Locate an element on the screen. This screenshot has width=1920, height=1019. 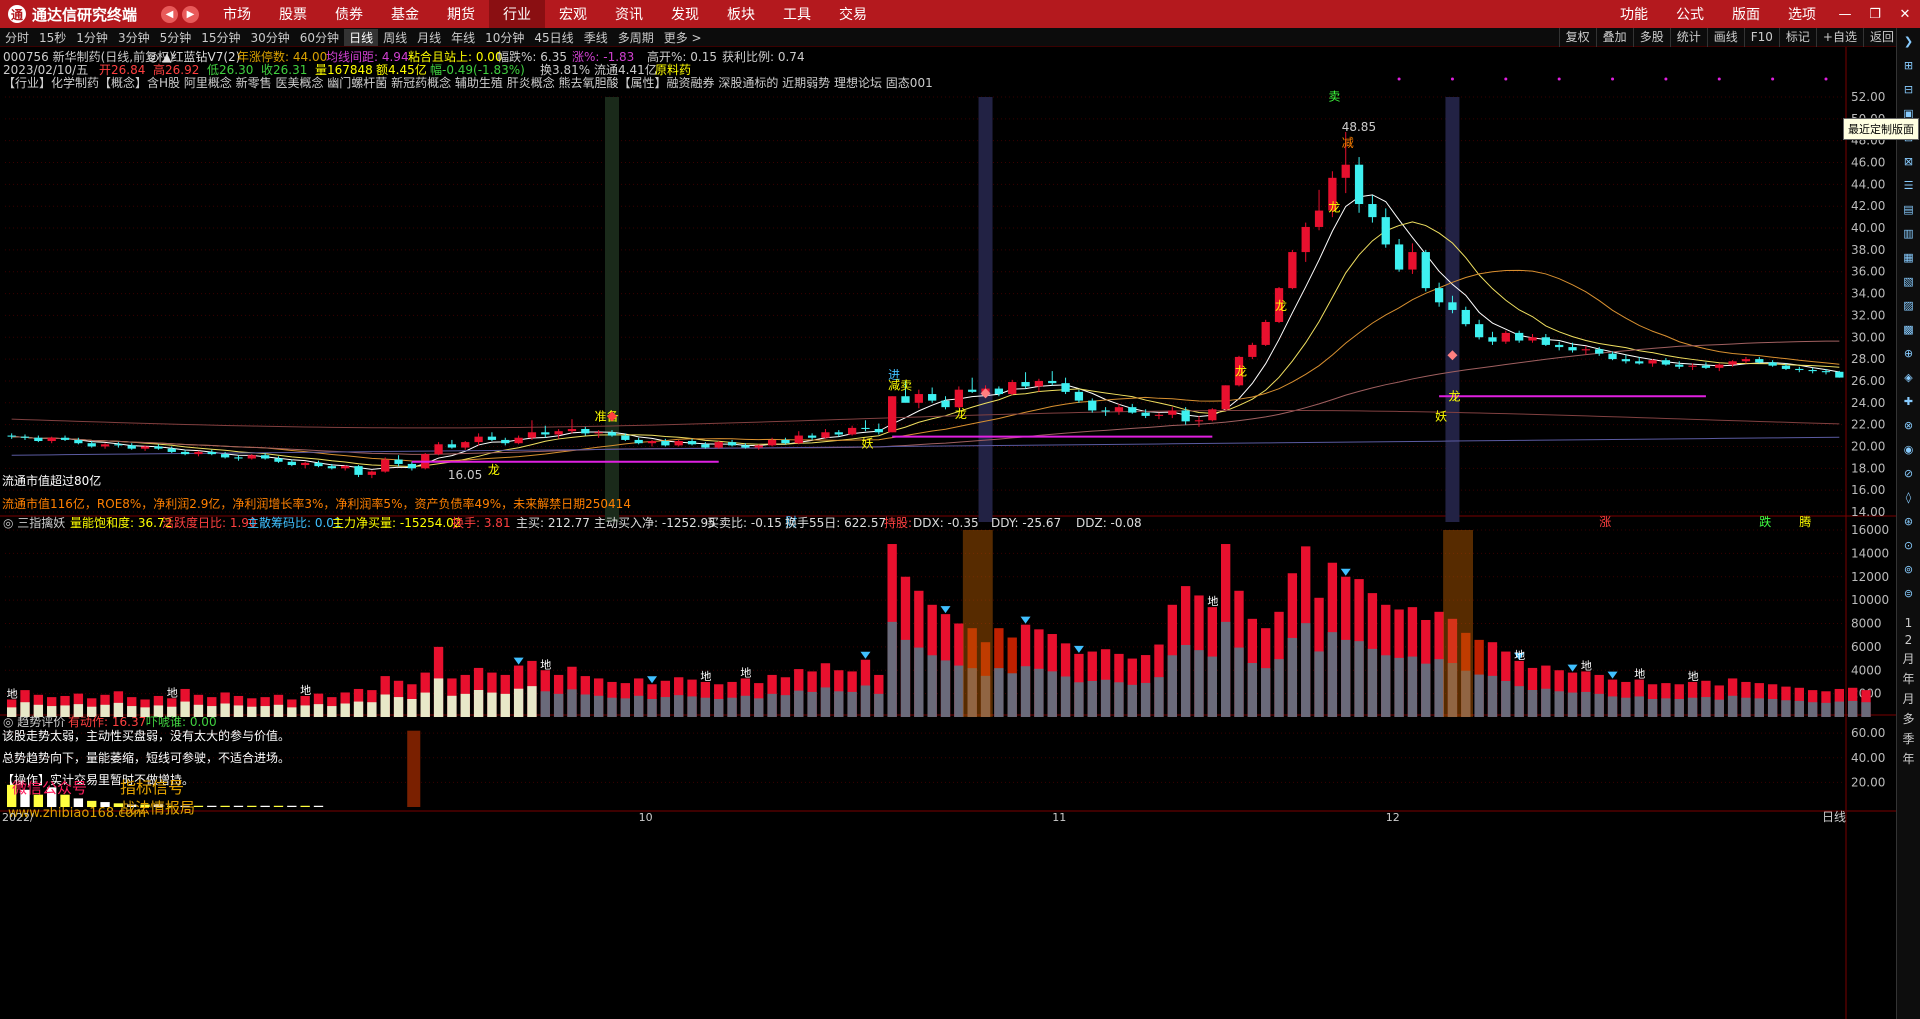
sidebar-tool-icon: ⊙ is located at coordinates (1908, 545).